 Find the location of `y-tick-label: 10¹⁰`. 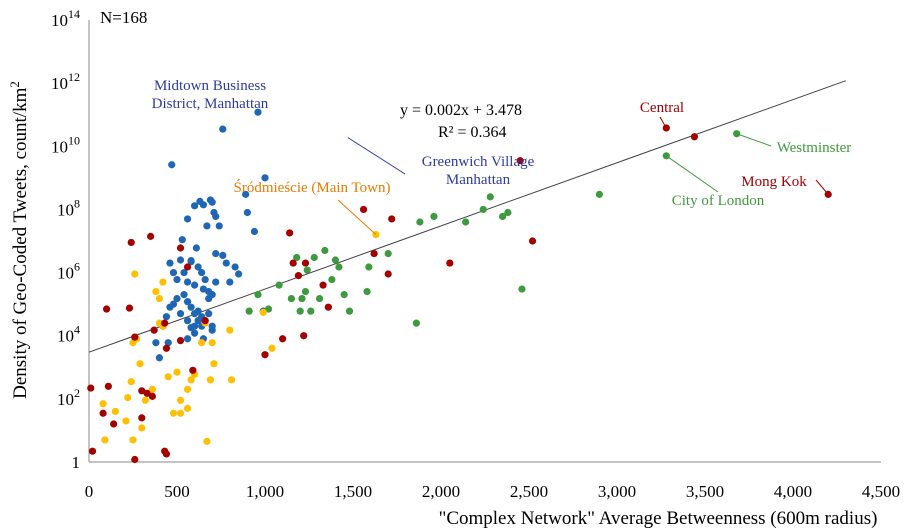

y-tick-label: 10¹⁰ is located at coordinates (65, 144).